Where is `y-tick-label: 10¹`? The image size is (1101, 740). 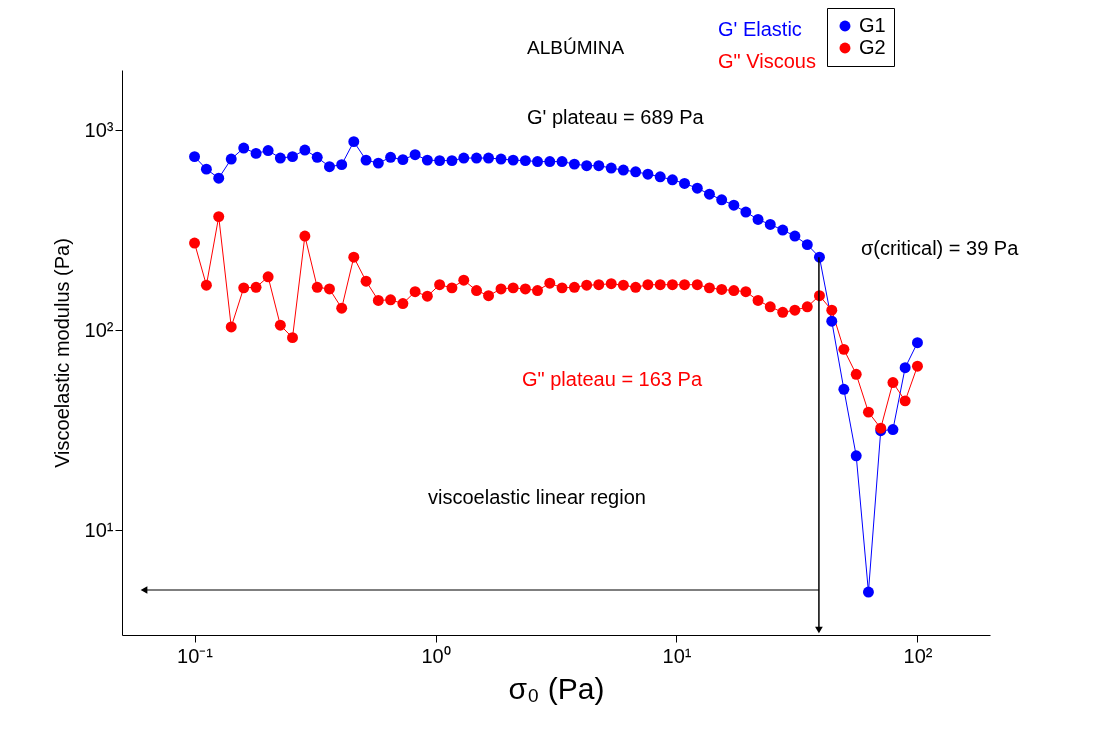 y-tick-label: 10¹ is located at coordinates (99, 529).